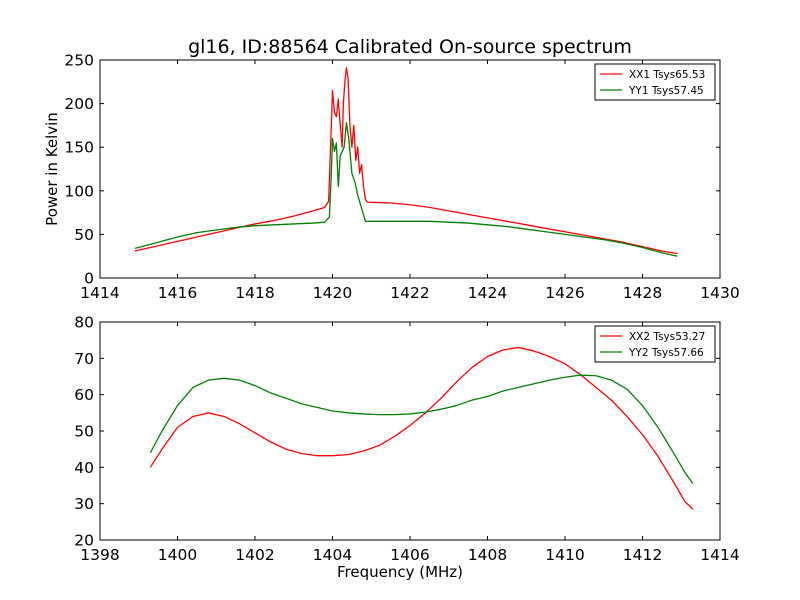 The image size is (800, 600). Describe the element at coordinates (487, 293) in the screenshot. I see `x-tick-label: 1424` at that location.